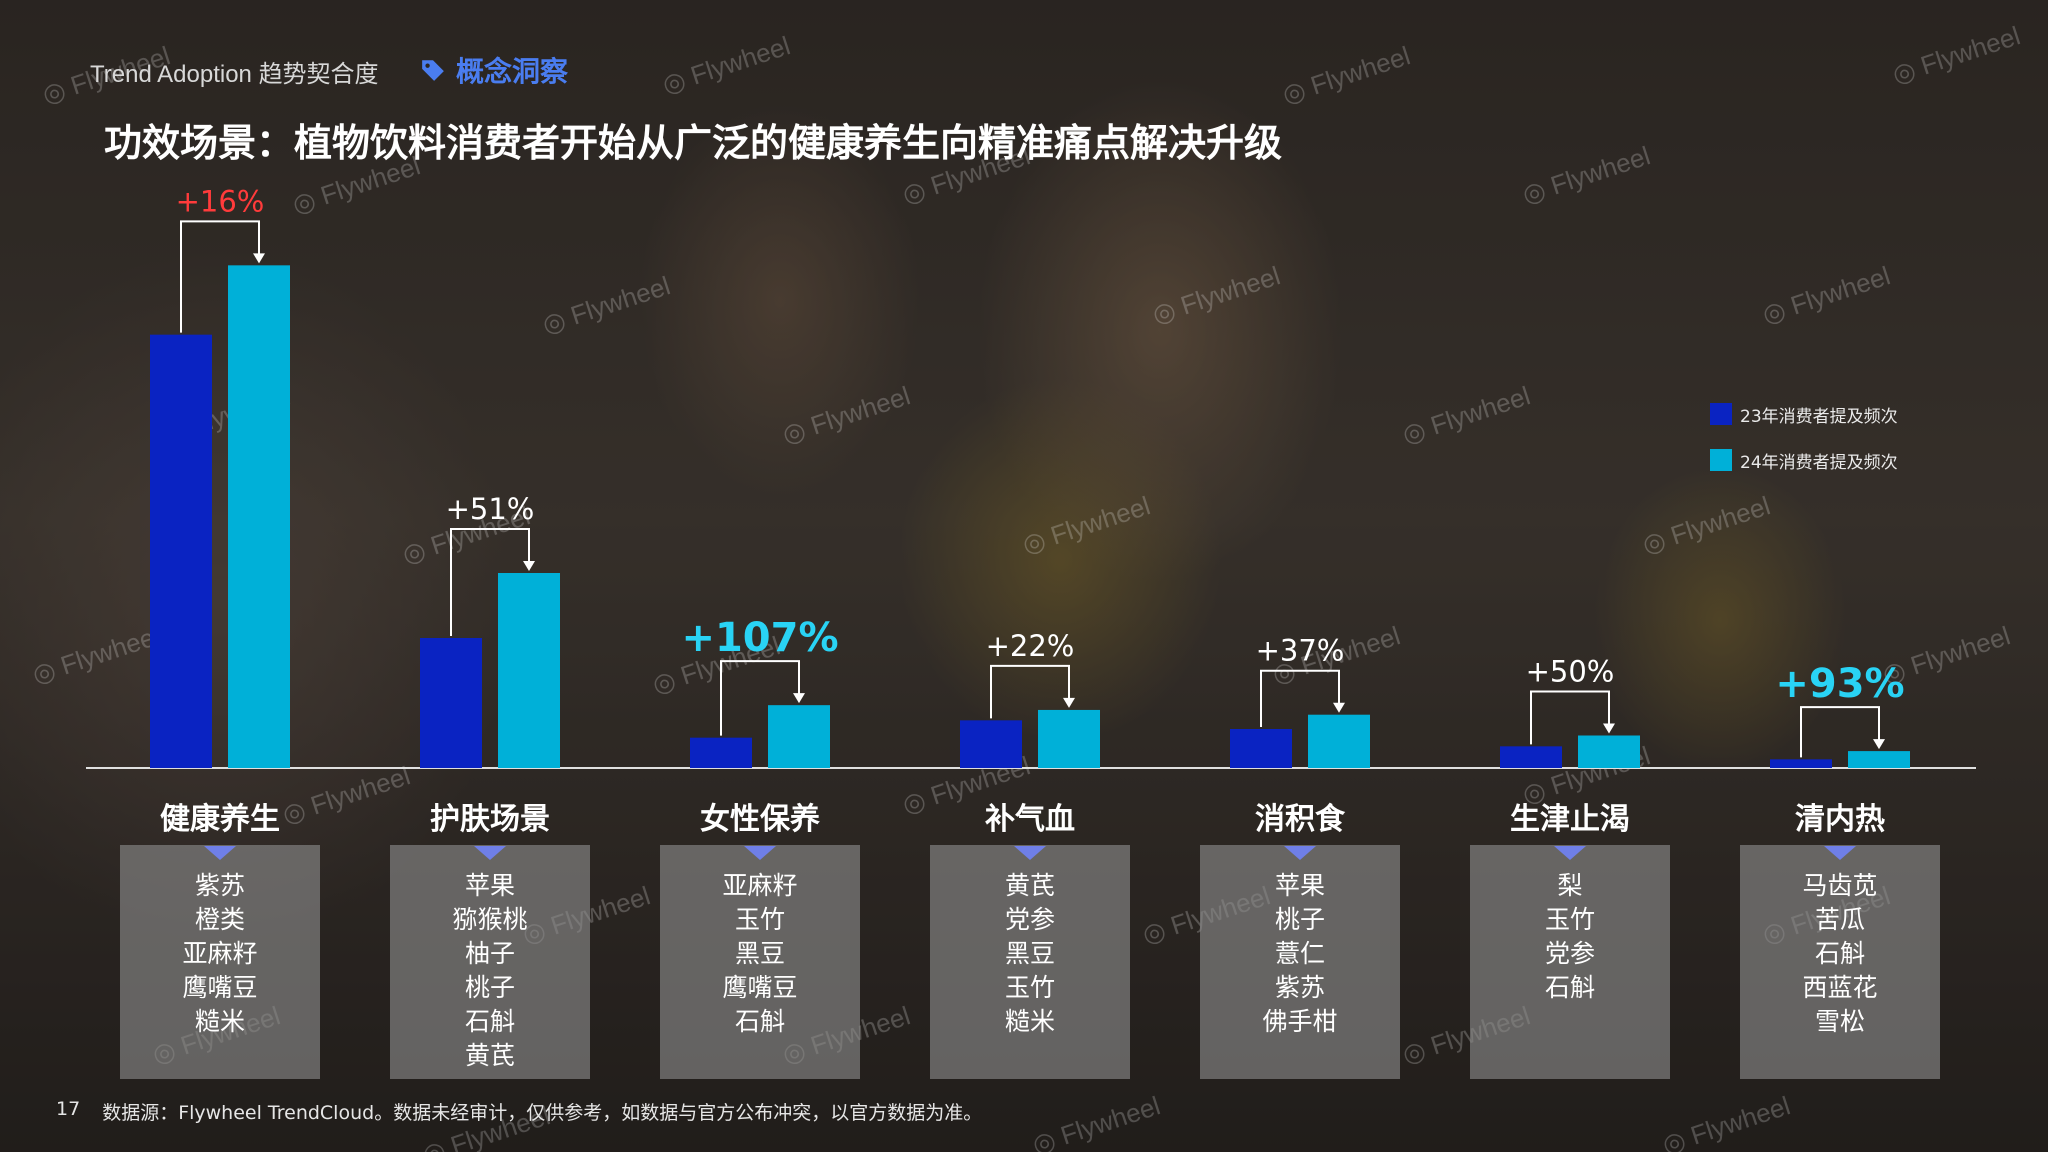  I want to click on category-label-0: 健康养生, so click(220, 819).